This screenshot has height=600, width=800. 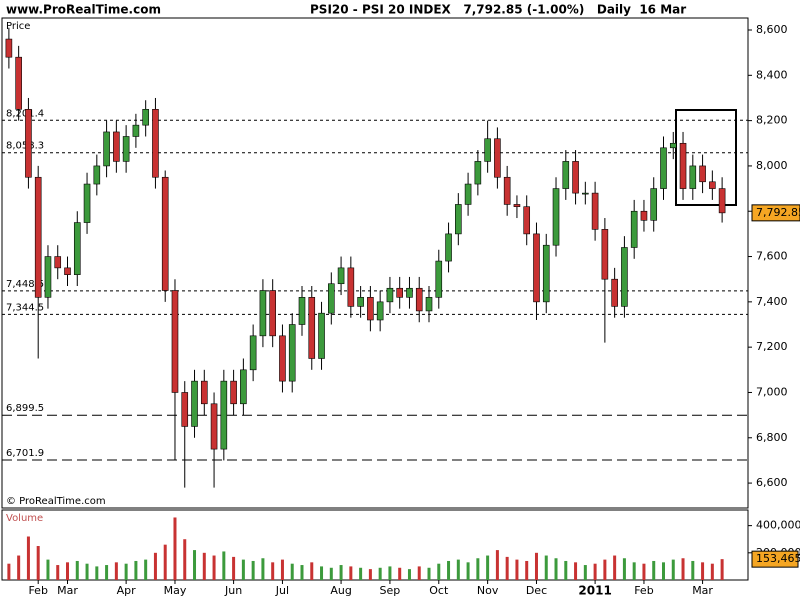 What do you see at coordinates (778, 212) in the screenshot?
I see `last-price-label: 7,792.85` at bounding box center [778, 212].